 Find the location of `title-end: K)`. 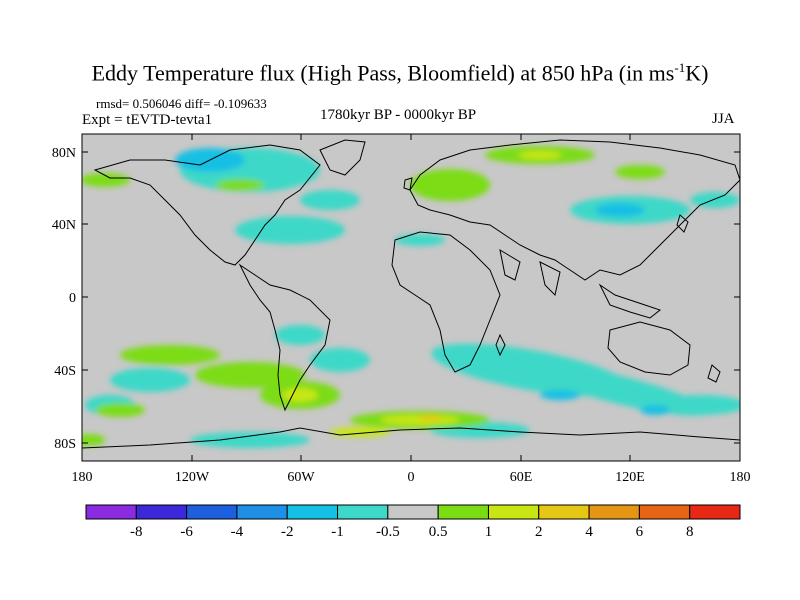

title-end: K) is located at coordinates (697, 73).